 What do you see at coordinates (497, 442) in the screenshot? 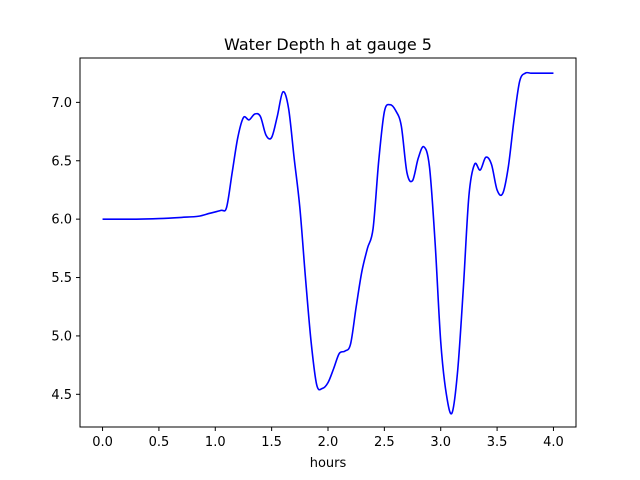
I see `x-tick-label: 3.5` at bounding box center [497, 442].